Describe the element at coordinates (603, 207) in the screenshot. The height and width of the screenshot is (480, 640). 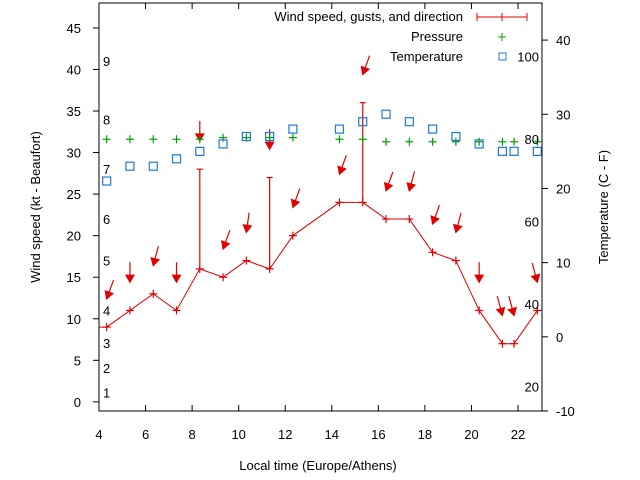
I see `y2-axis-title: Temperature (C - F)` at that location.